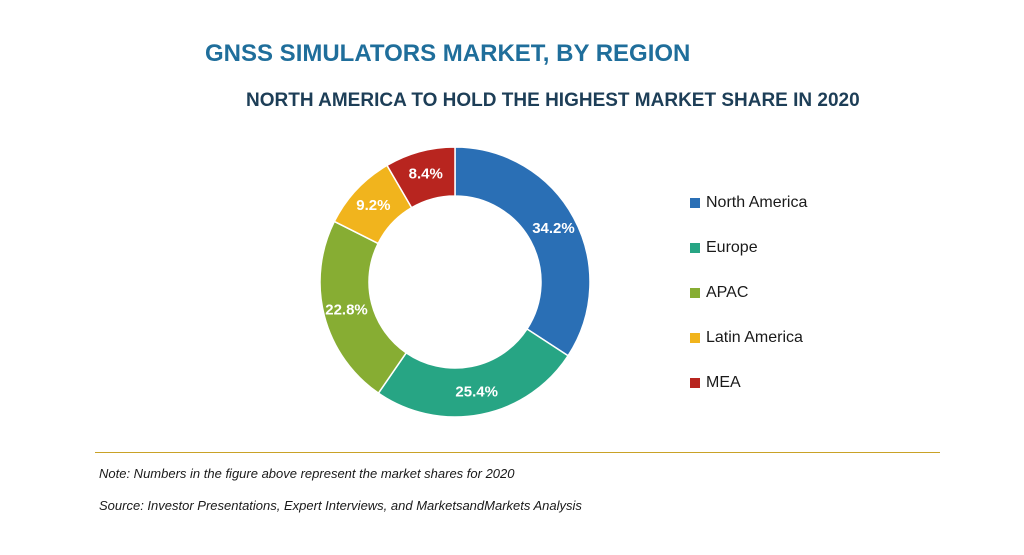  Describe the element at coordinates (473, 372) in the screenshot. I see `slice-europe` at that location.